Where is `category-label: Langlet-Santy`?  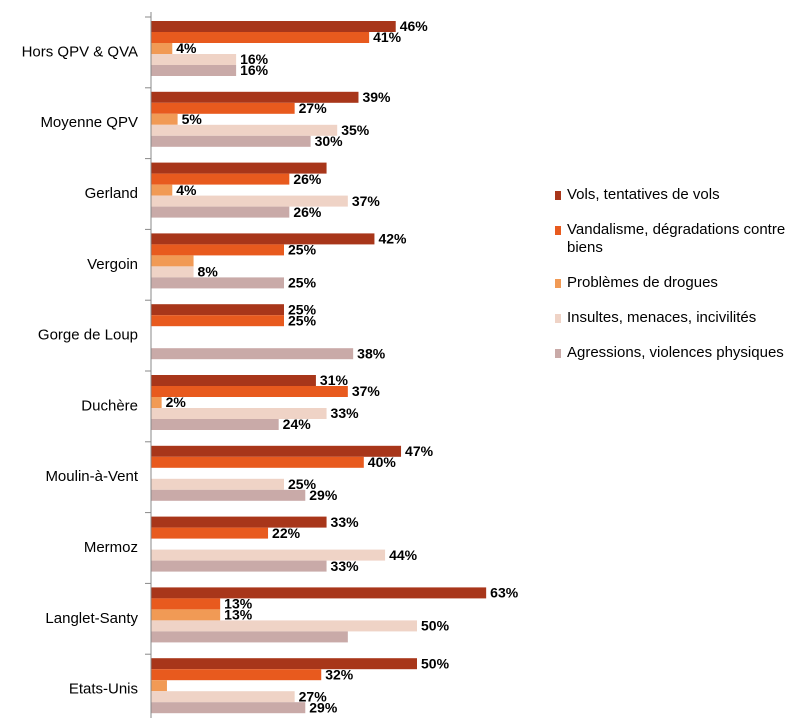
category-label: Langlet-Santy is located at coordinates (91, 618).